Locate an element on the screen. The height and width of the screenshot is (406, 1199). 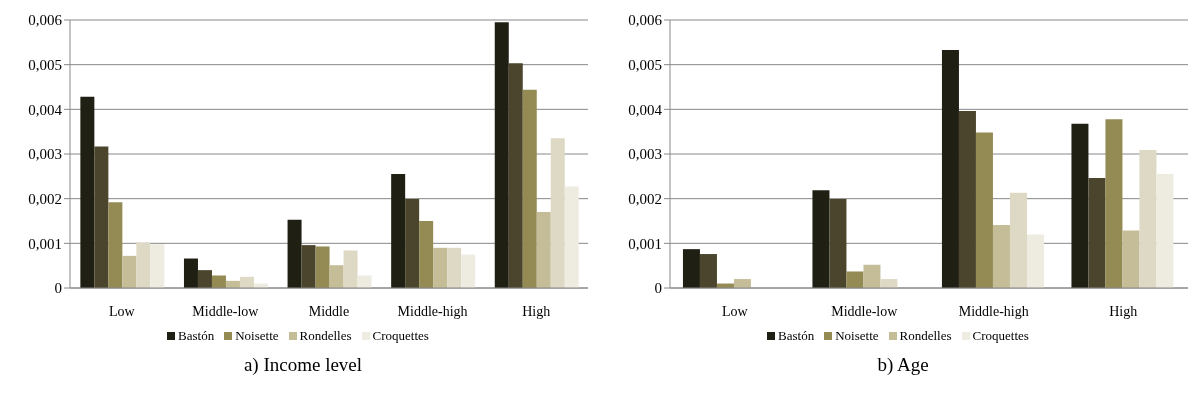
text: b) Age is located at coordinates (903, 365).